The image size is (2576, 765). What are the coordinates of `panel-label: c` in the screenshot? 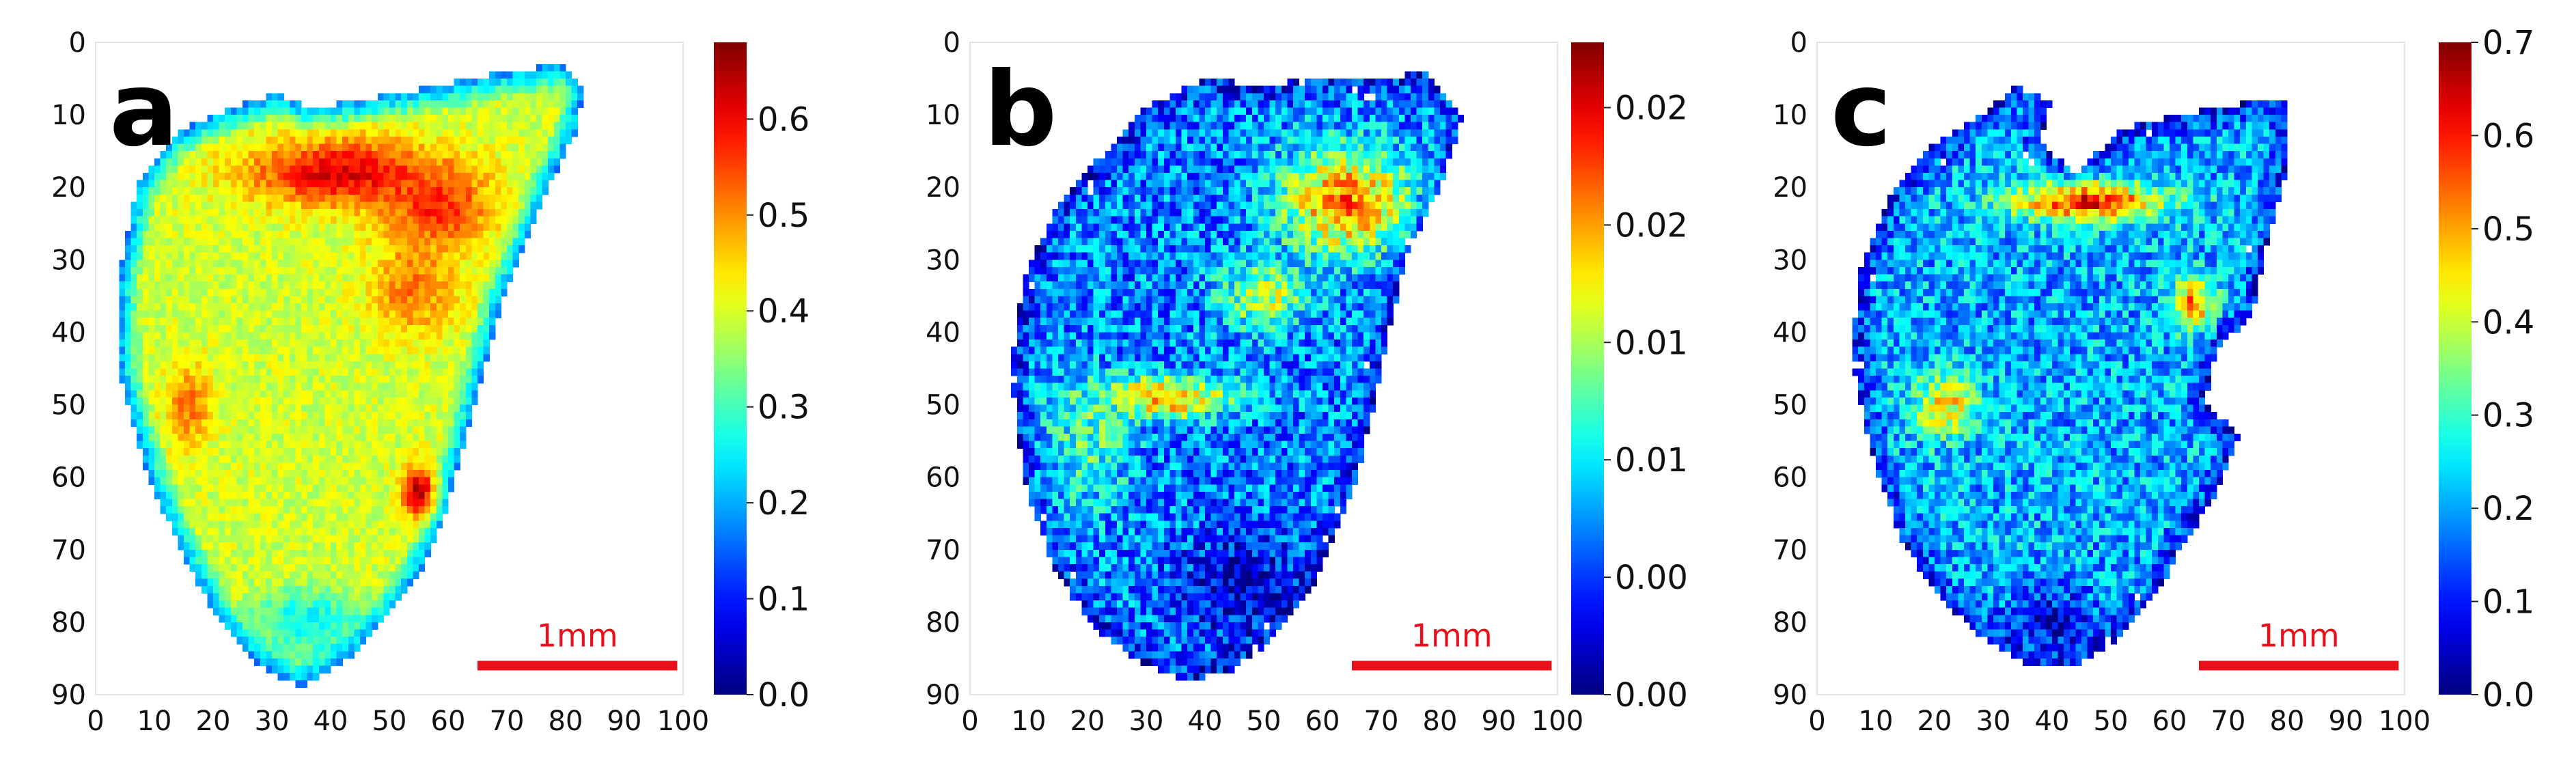 It's located at (1862, 110).